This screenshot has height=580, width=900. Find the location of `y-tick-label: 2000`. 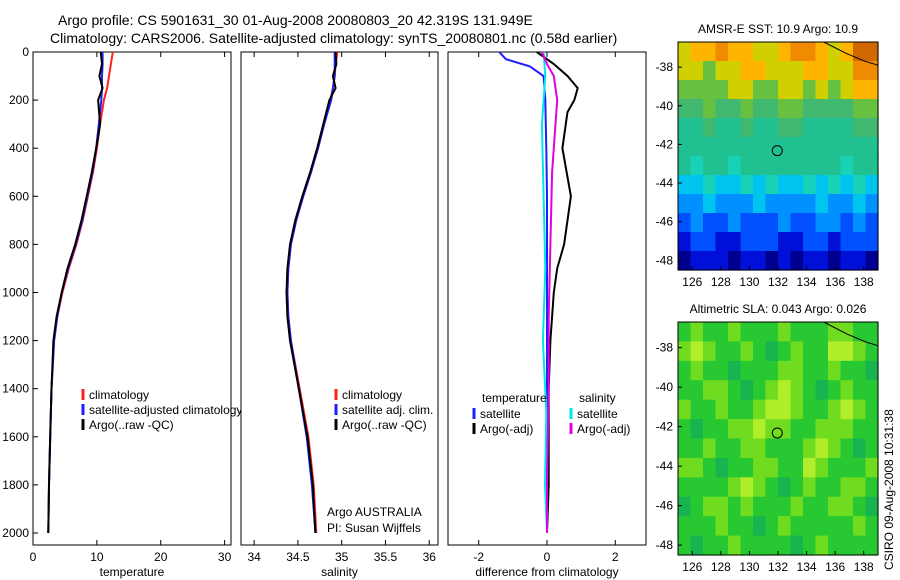

y-tick-label: 2000 is located at coordinates (15, 533).